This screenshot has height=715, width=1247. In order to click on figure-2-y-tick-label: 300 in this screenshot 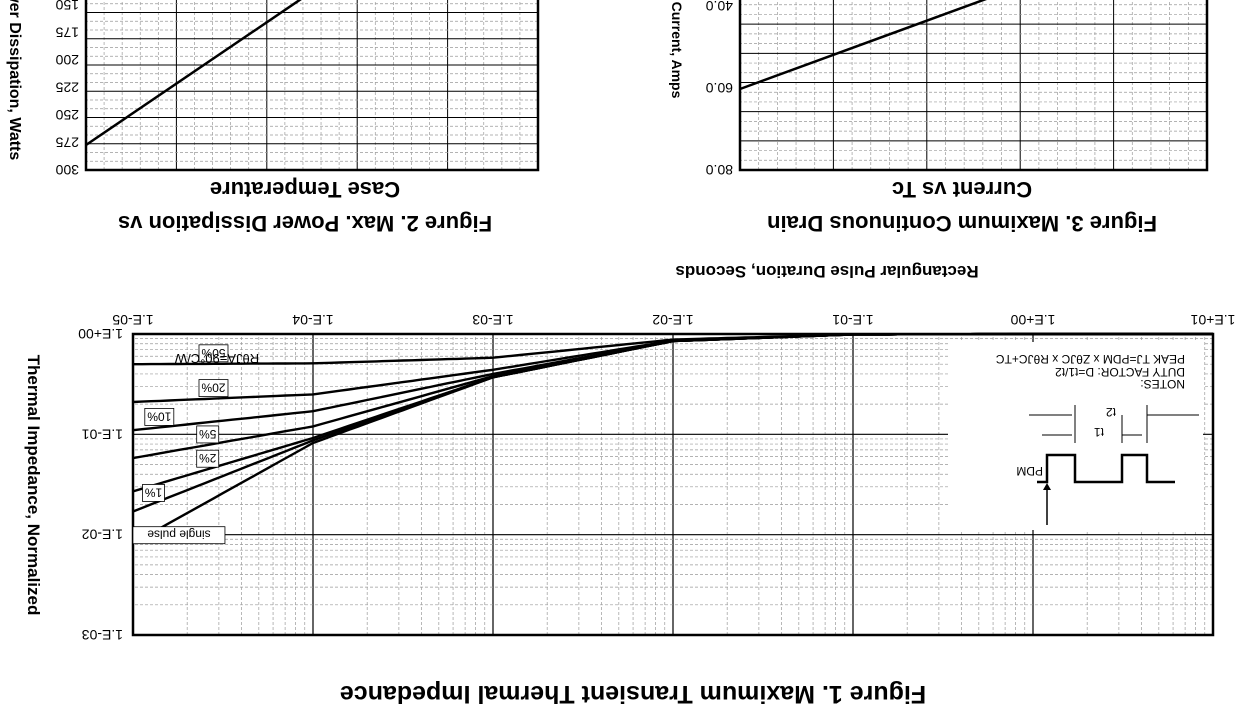, I will do `click(67, 170)`.